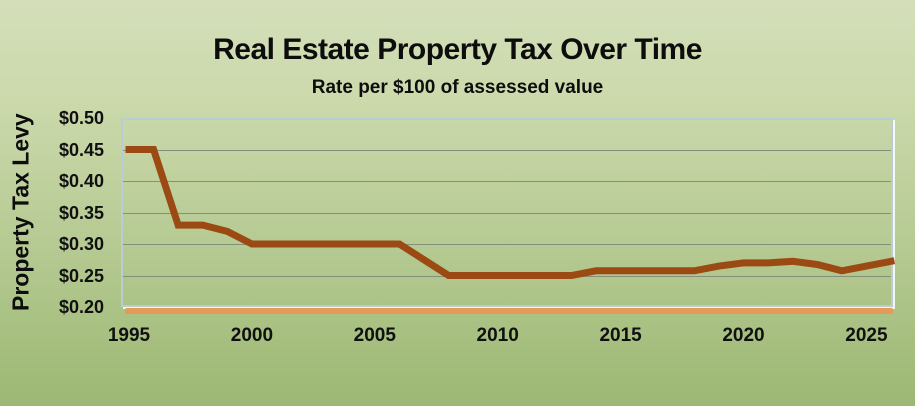 The image size is (915, 406). I want to click on y-tick-label: $0.35, so click(81, 212).